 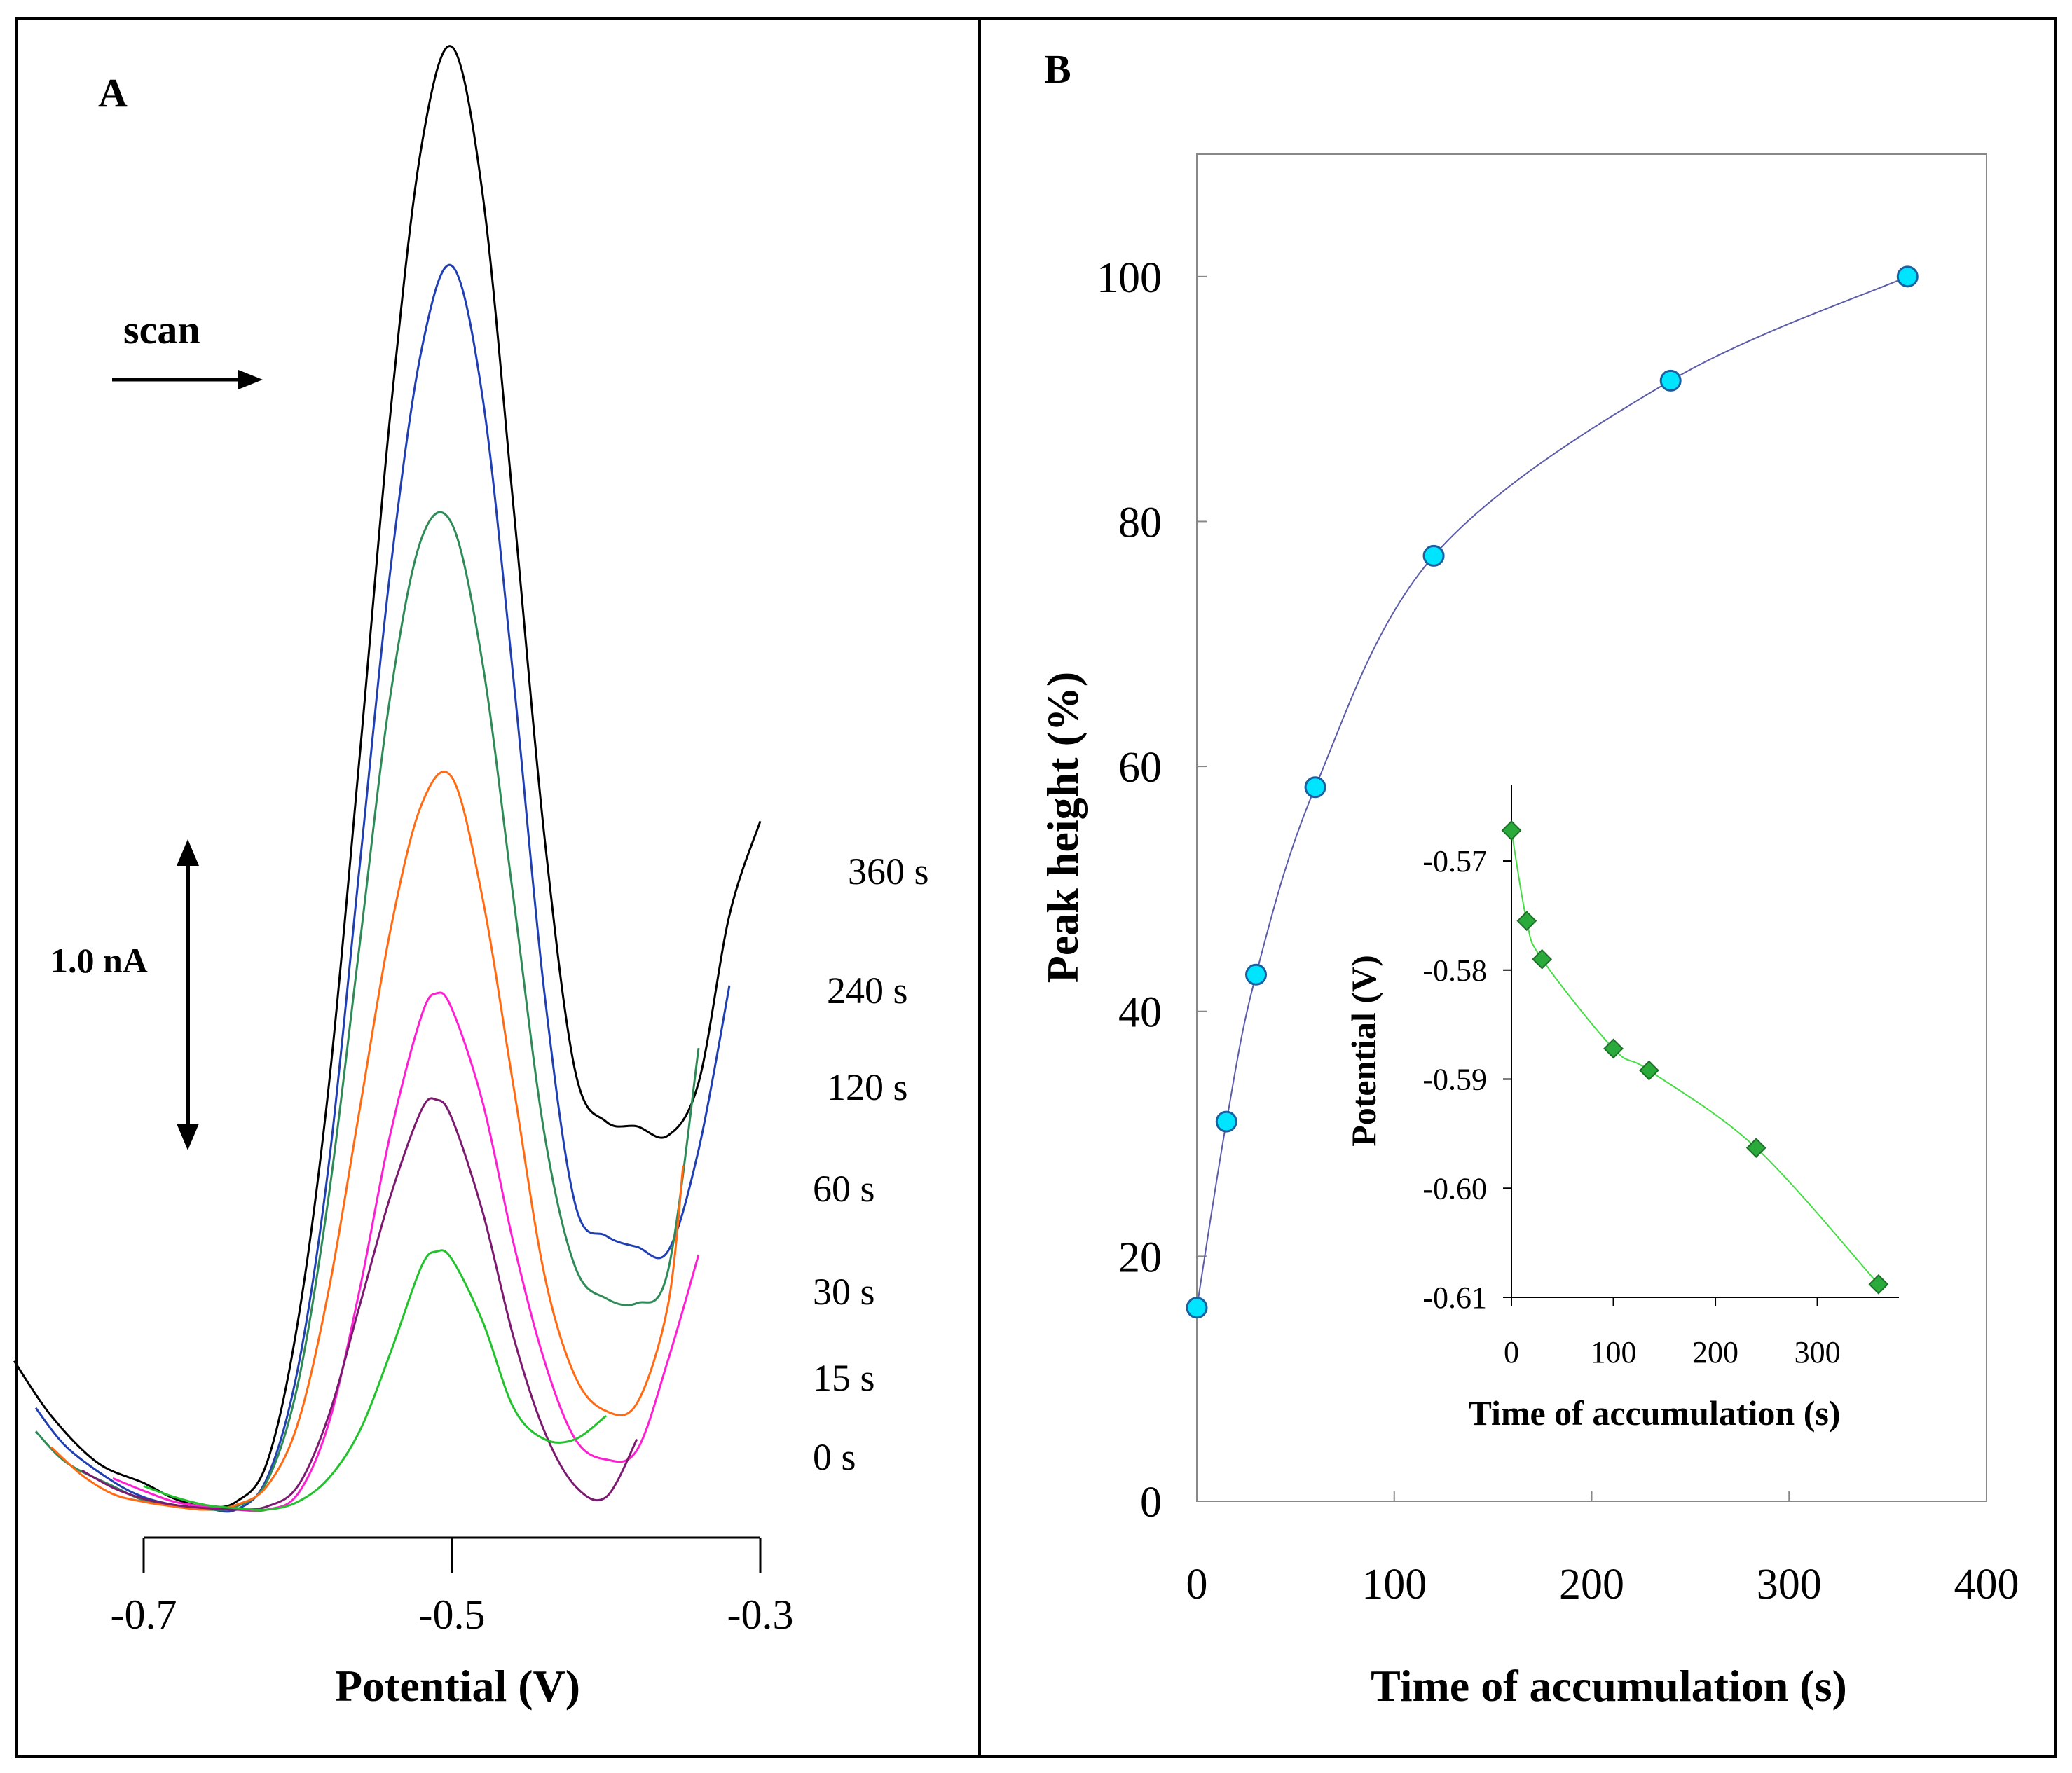 What do you see at coordinates (1592, 1584) in the screenshot?
I see `x-tick-label: 200` at bounding box center [1592, 1584].